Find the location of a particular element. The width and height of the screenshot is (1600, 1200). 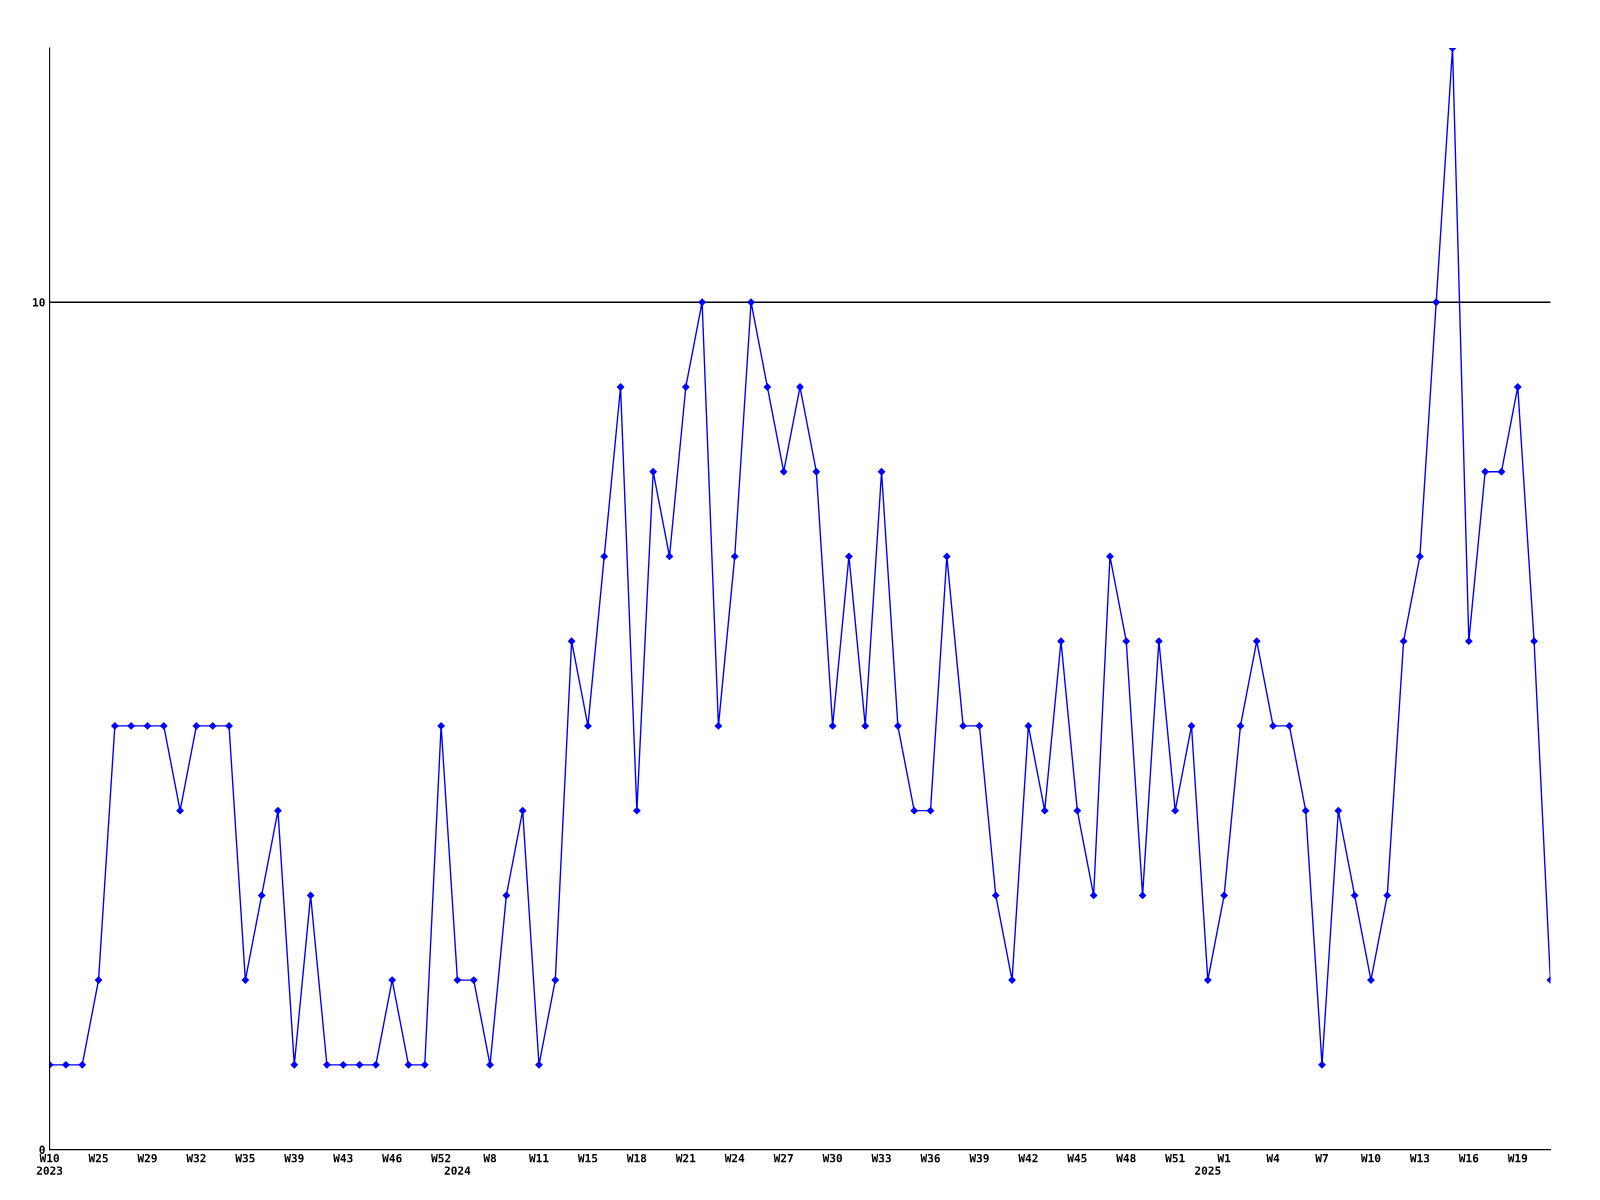

x-tick-label: W51 is located at coordinates (1175, 1158).